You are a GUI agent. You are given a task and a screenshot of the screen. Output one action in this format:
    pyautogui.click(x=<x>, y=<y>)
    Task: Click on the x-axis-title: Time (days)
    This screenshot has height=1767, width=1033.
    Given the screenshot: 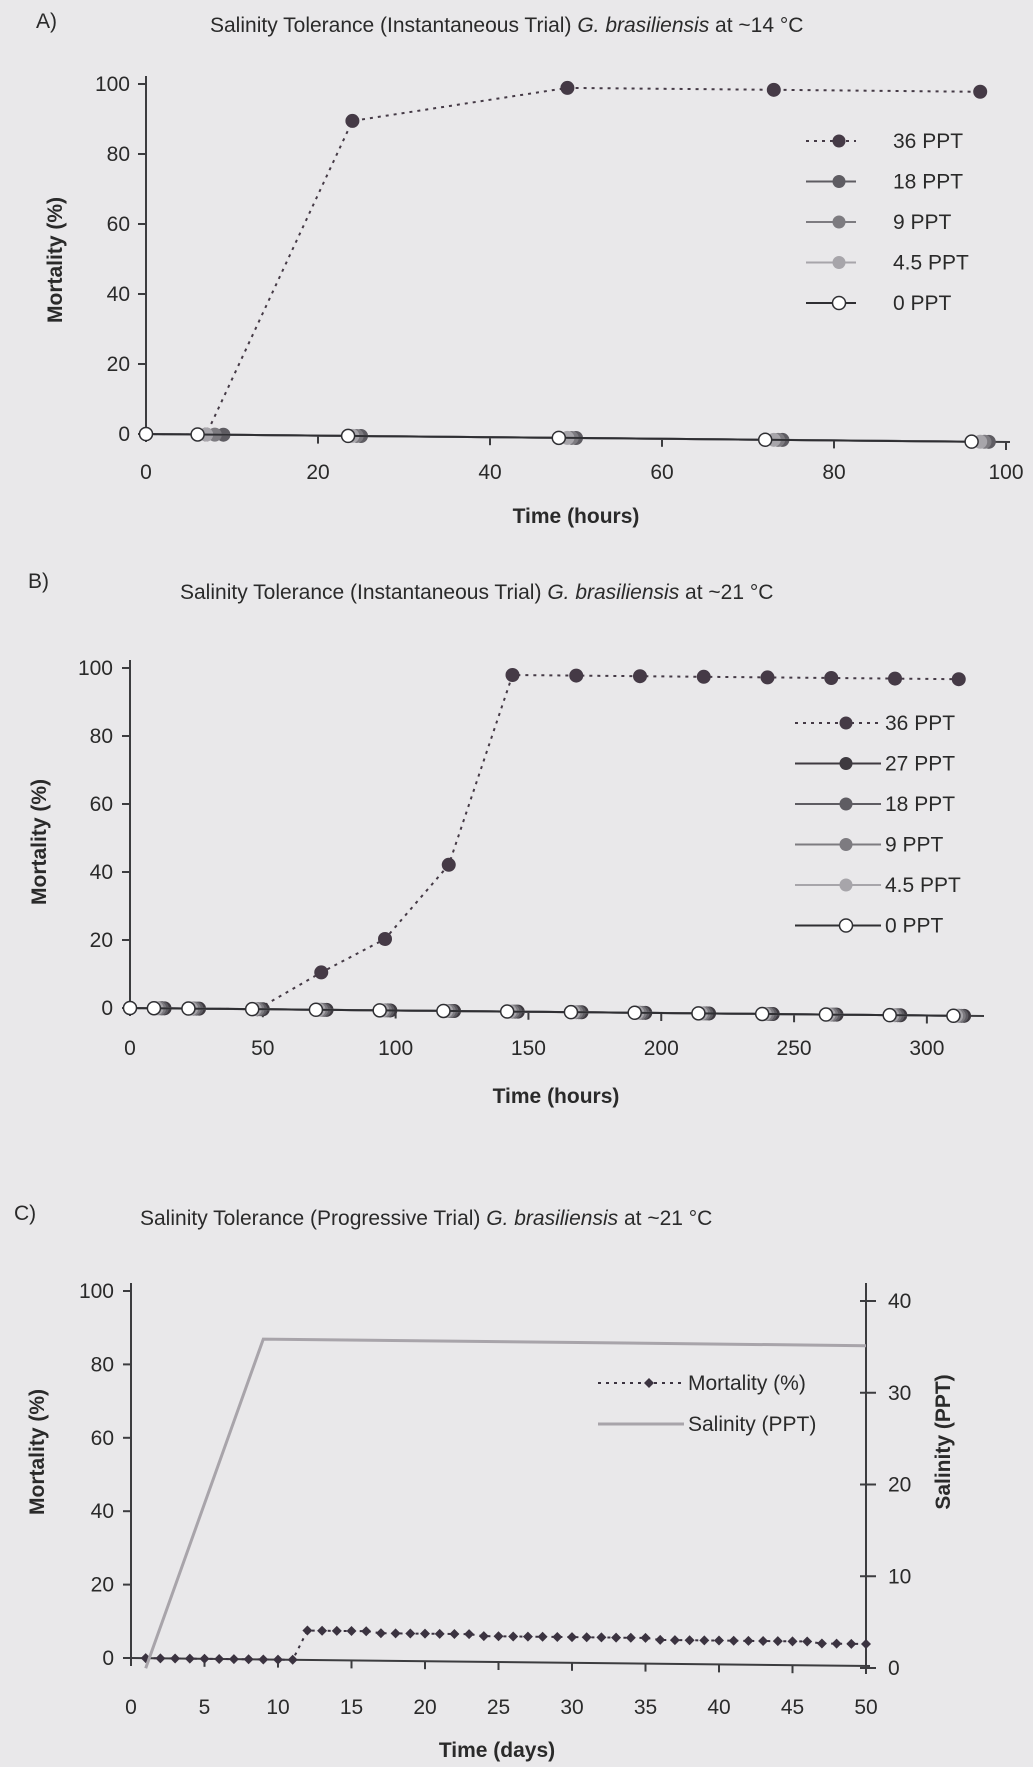 What is the action you would take?
    pyautogui.click(x=497, y=1750)
    